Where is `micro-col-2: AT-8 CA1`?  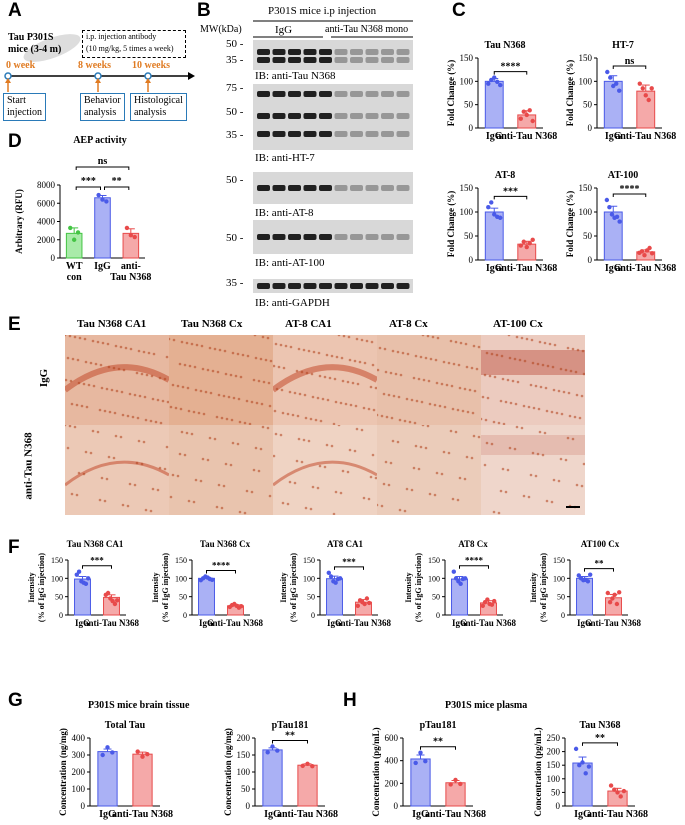
micro-col-2: AT-8 CA1 is located at coordinates (308, 324).